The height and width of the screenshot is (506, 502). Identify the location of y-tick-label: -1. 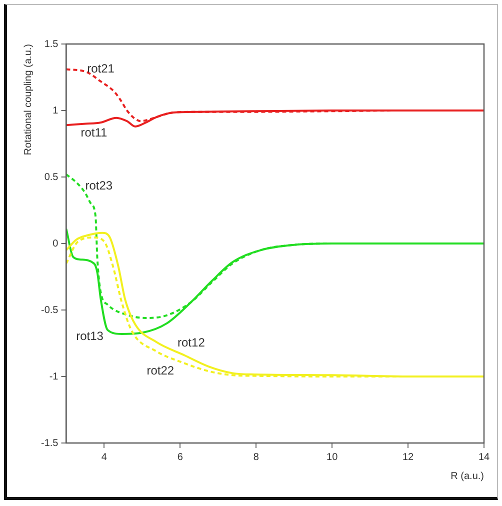
(54, 376).